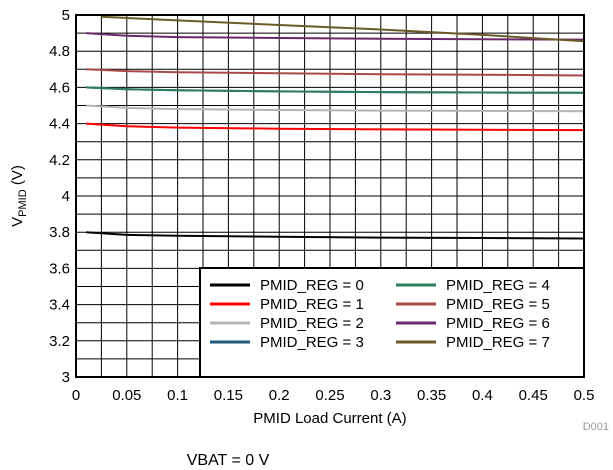 The width and height of the screenshot is (613, 470). What do you see at coordinates (17, 177) in the screenshot?
I see `y-axis-label-unit: (V)` at bounding box center [17, 177].